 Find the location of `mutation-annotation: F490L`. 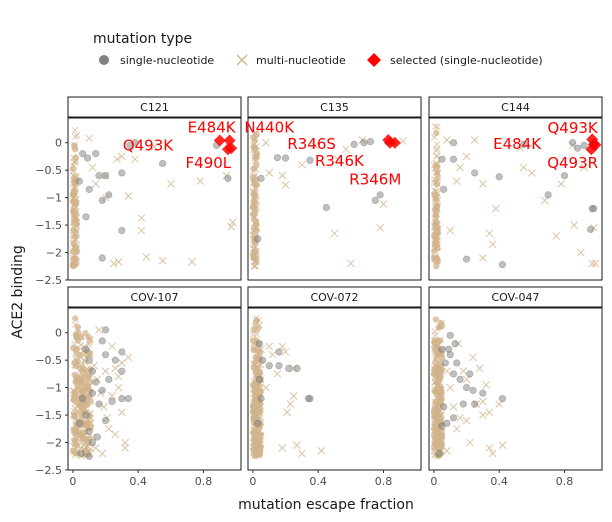

mutation-annotation: F490L is located at coordinates (209, 163).